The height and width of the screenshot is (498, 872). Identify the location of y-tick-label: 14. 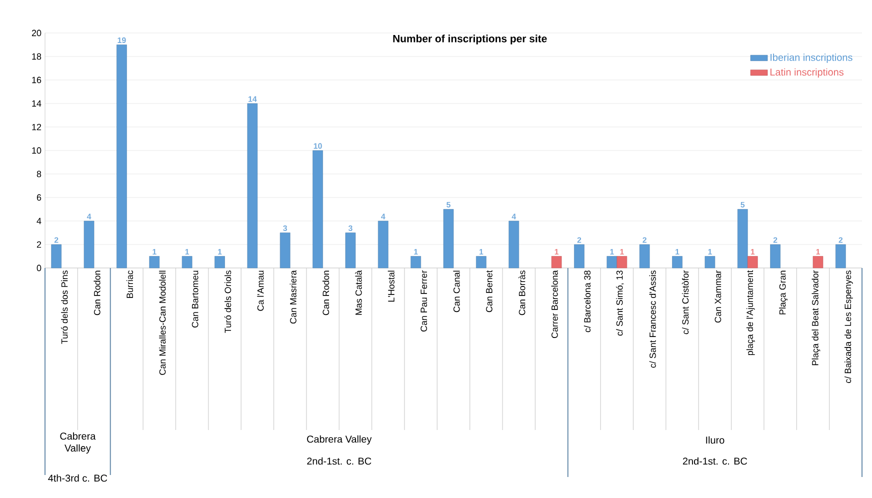
(37, 103).